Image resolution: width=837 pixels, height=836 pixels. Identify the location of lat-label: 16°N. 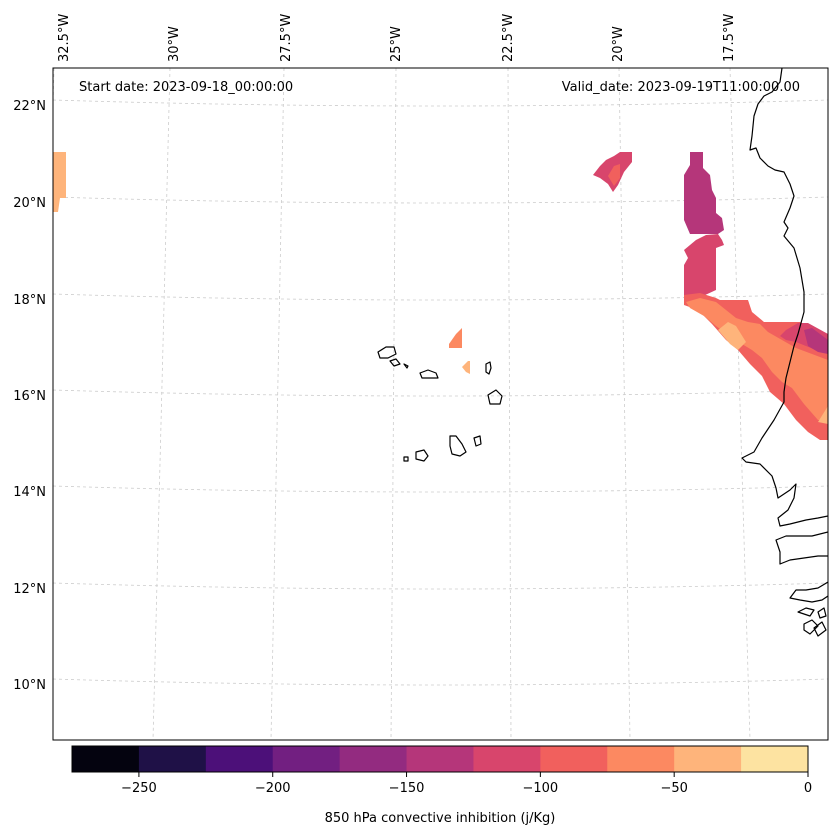
(29, 396).